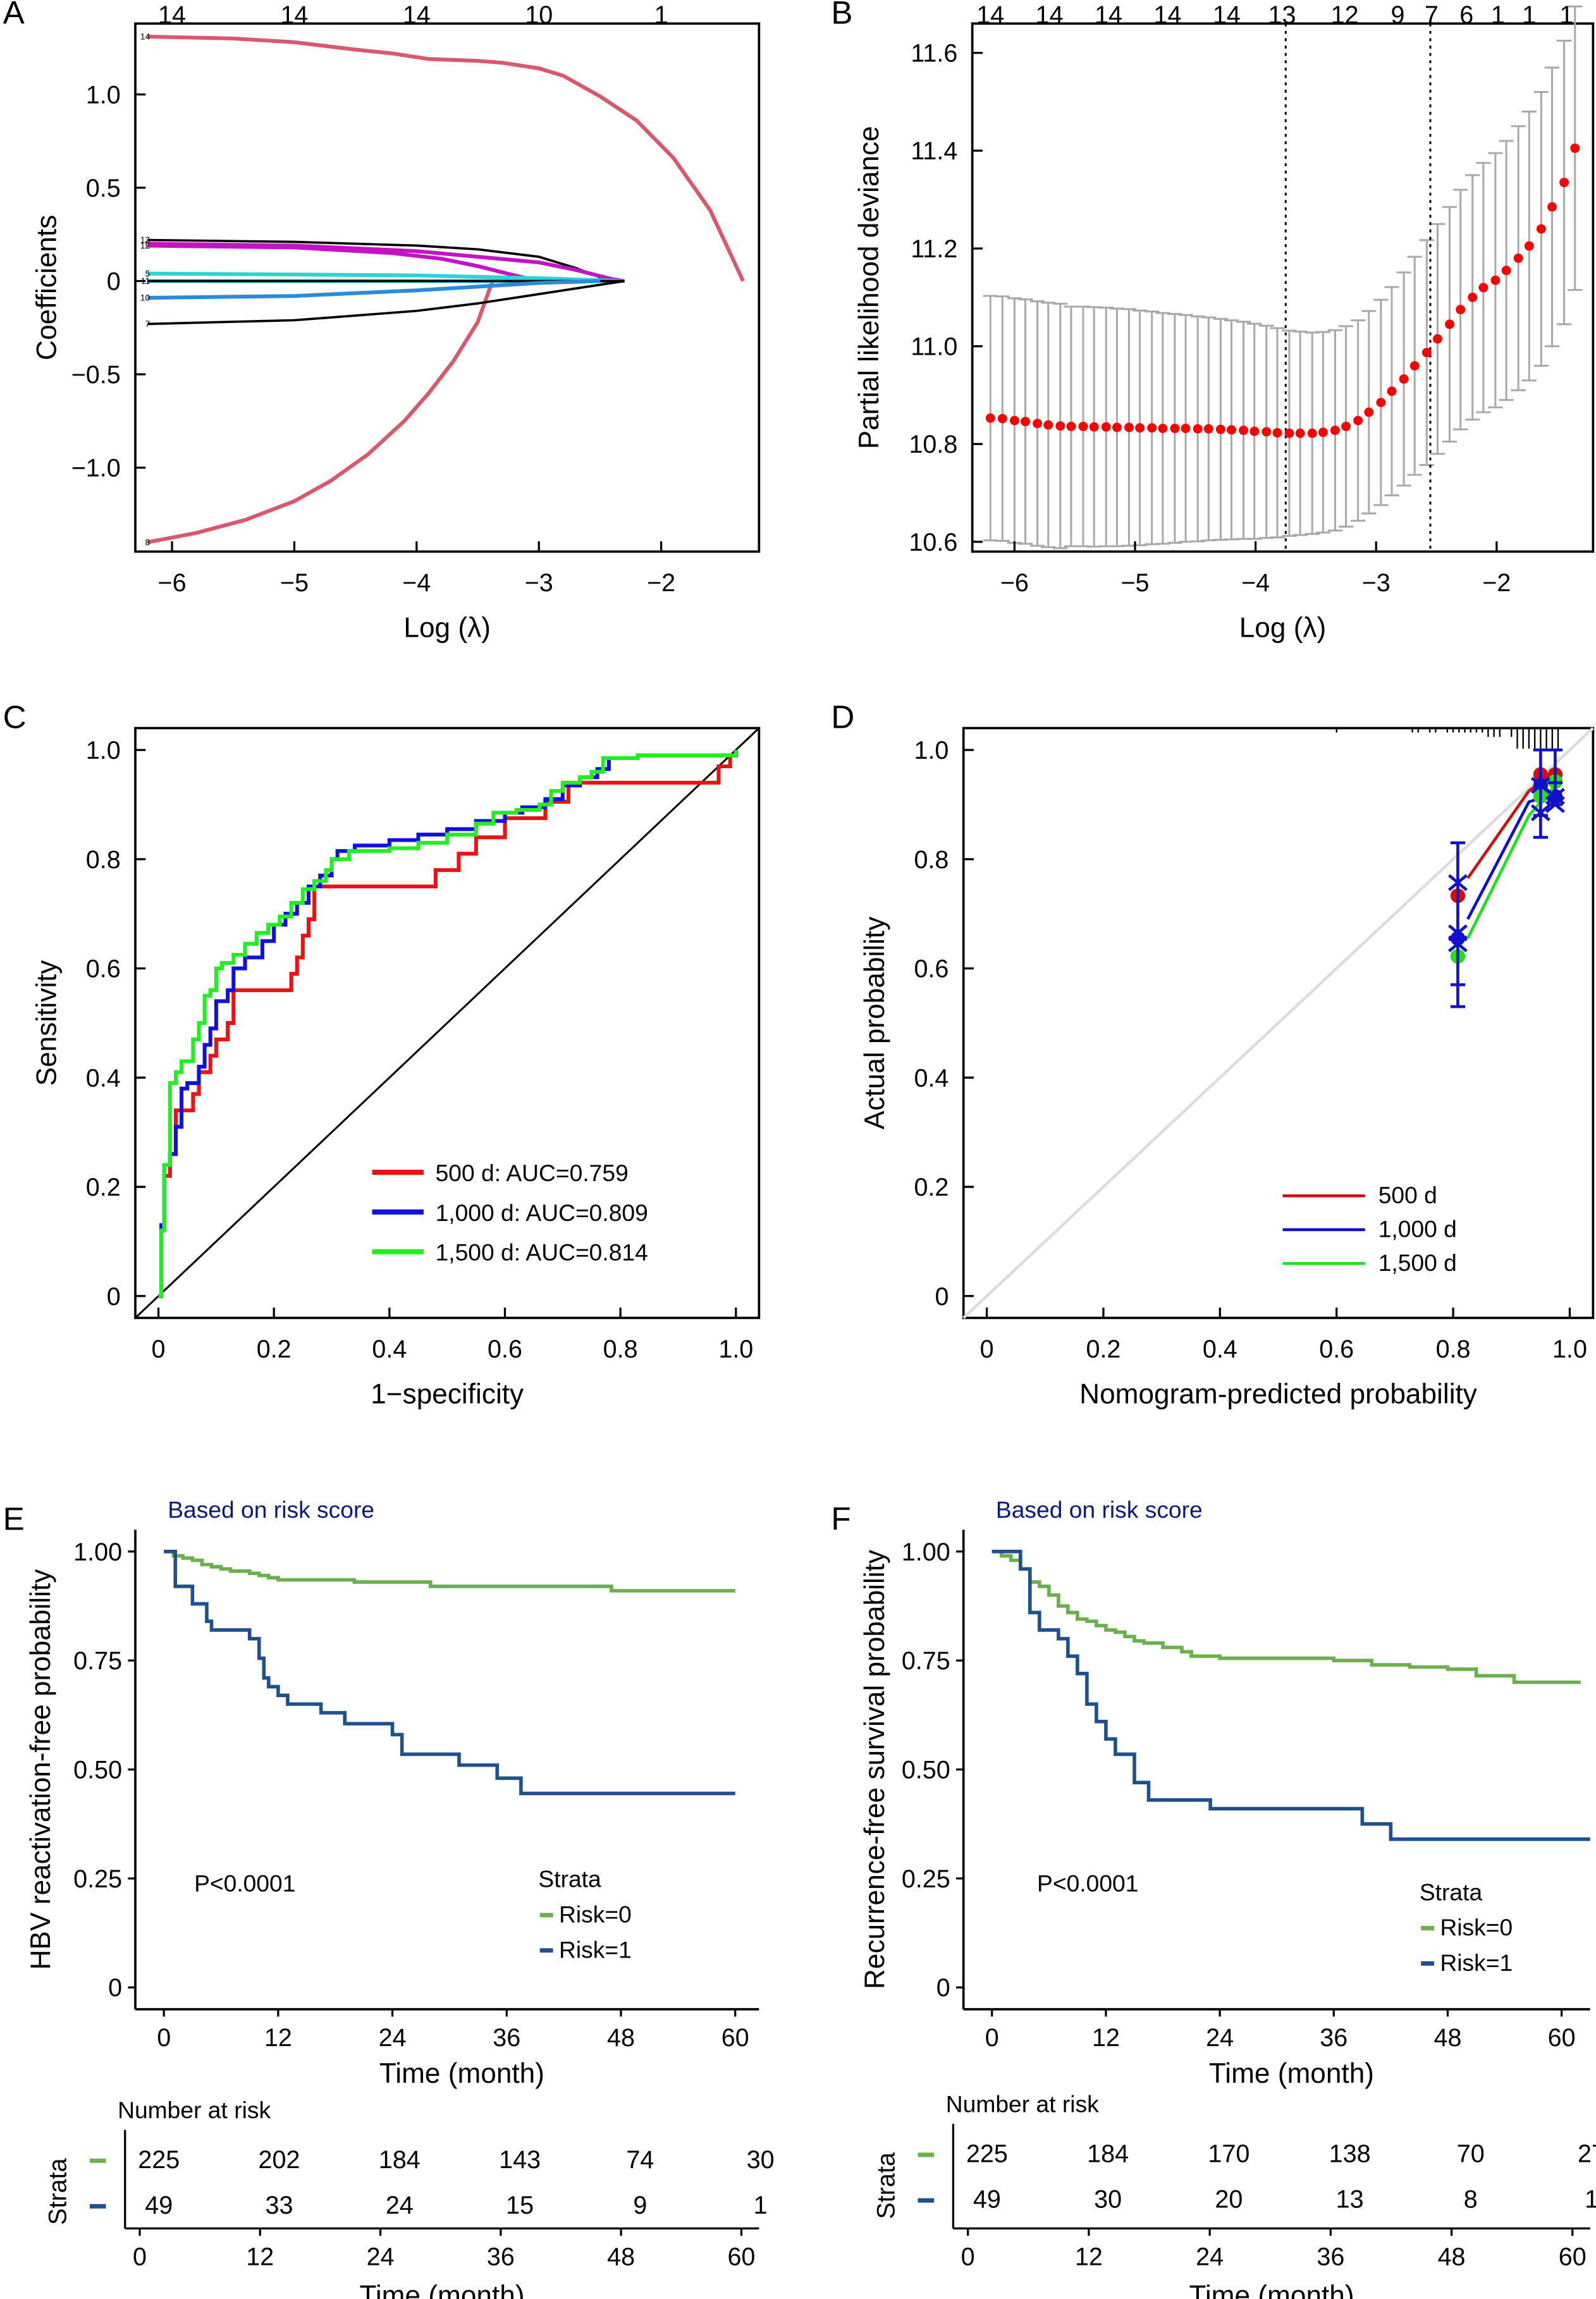 This screenshot has height=2299, width=1596. Describe the element at coordinates (447, 1023) in the screenshot. I see `diagonal-line` at that location.